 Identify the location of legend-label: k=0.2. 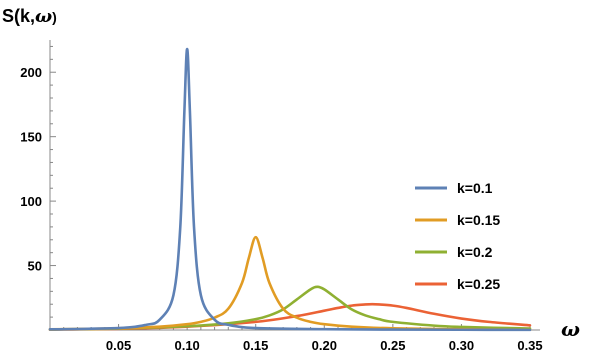
(475, 252).